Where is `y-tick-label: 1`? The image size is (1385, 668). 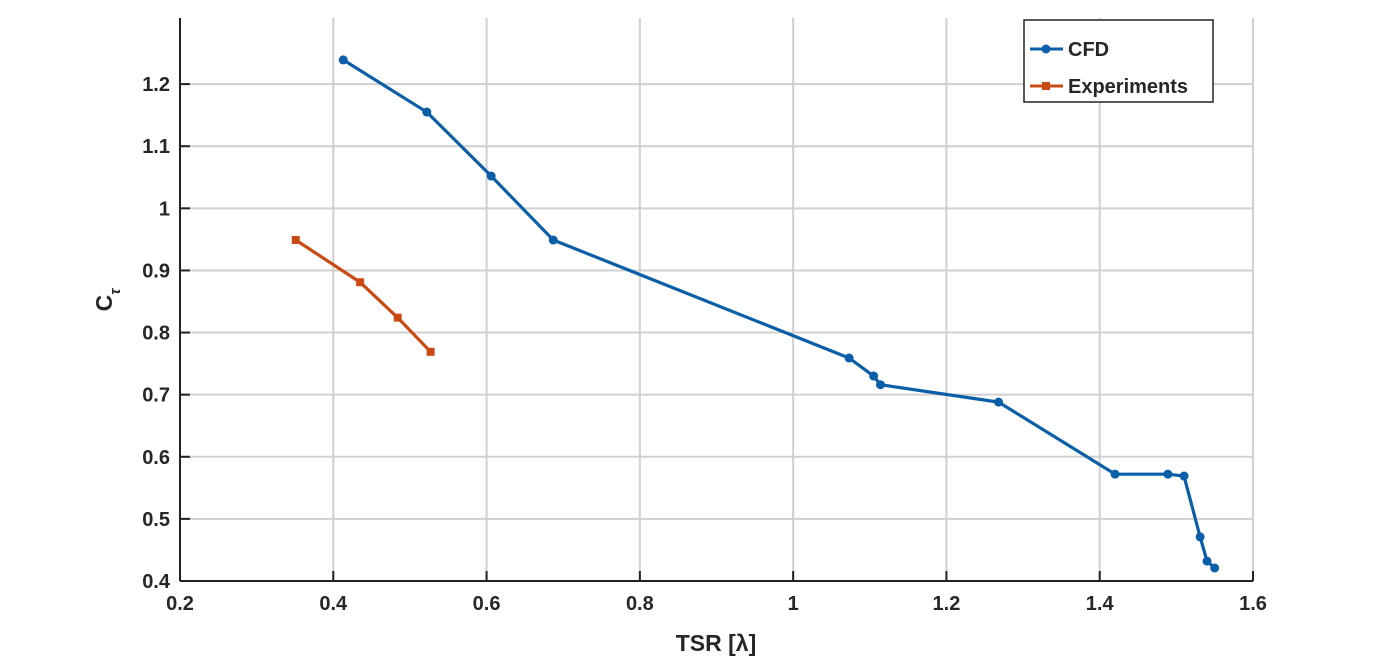
y-tick-label: 1 is located at coordinates (164, 209).